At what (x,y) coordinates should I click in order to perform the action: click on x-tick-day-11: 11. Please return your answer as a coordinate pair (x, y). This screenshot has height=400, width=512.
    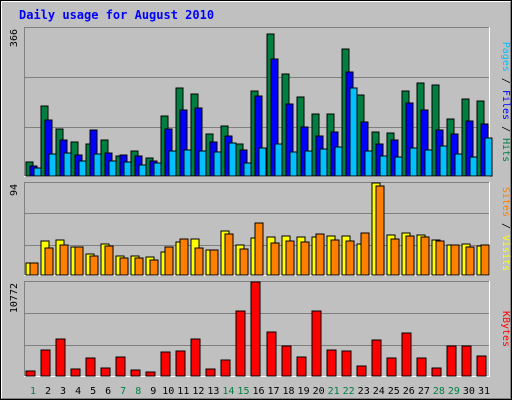
    Looking at the image, I should click on (183, 391).